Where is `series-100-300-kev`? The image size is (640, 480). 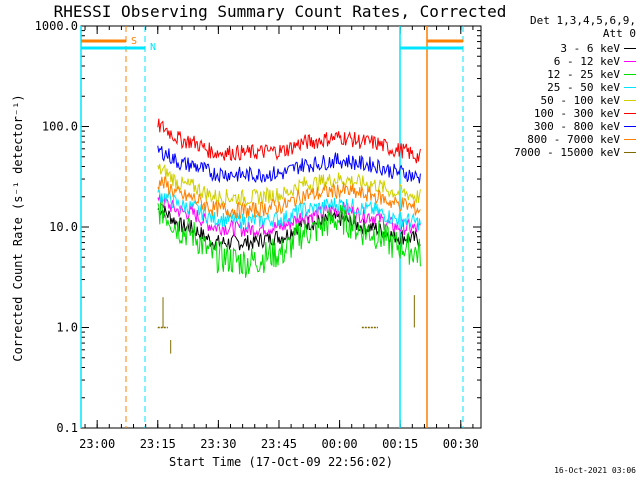 series-100-300-kev is located at coordinates (289, 141).